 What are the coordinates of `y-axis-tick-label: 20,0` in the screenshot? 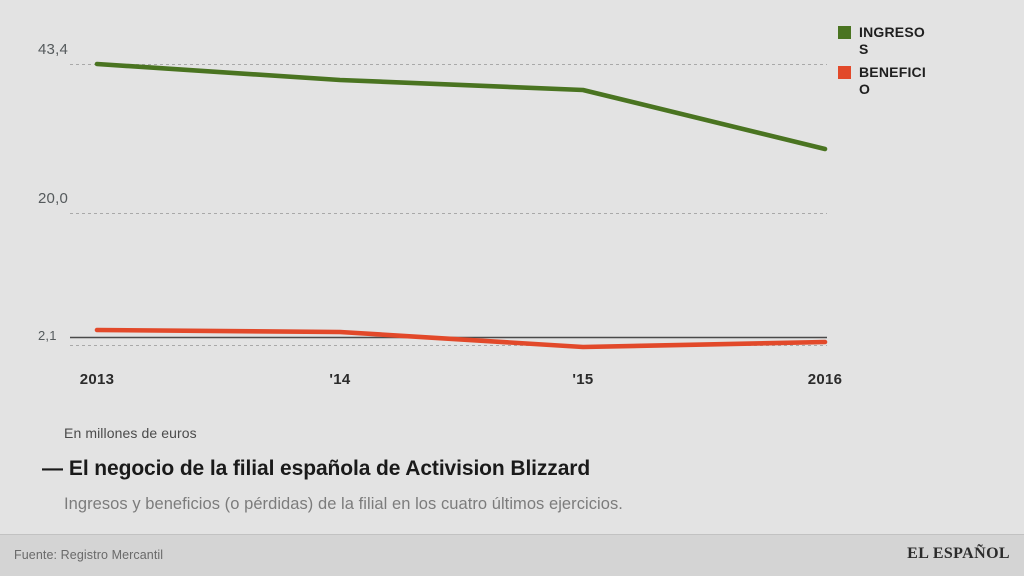 It's located at (53, 198).